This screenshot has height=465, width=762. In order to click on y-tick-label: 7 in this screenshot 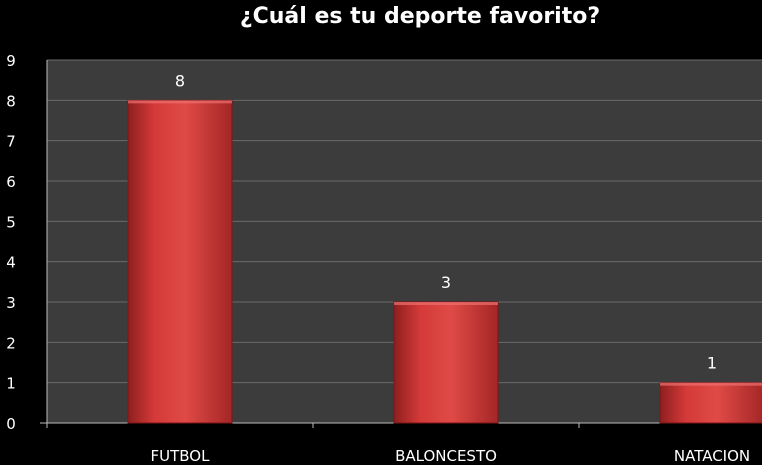, I will do `click(11, 142)`.